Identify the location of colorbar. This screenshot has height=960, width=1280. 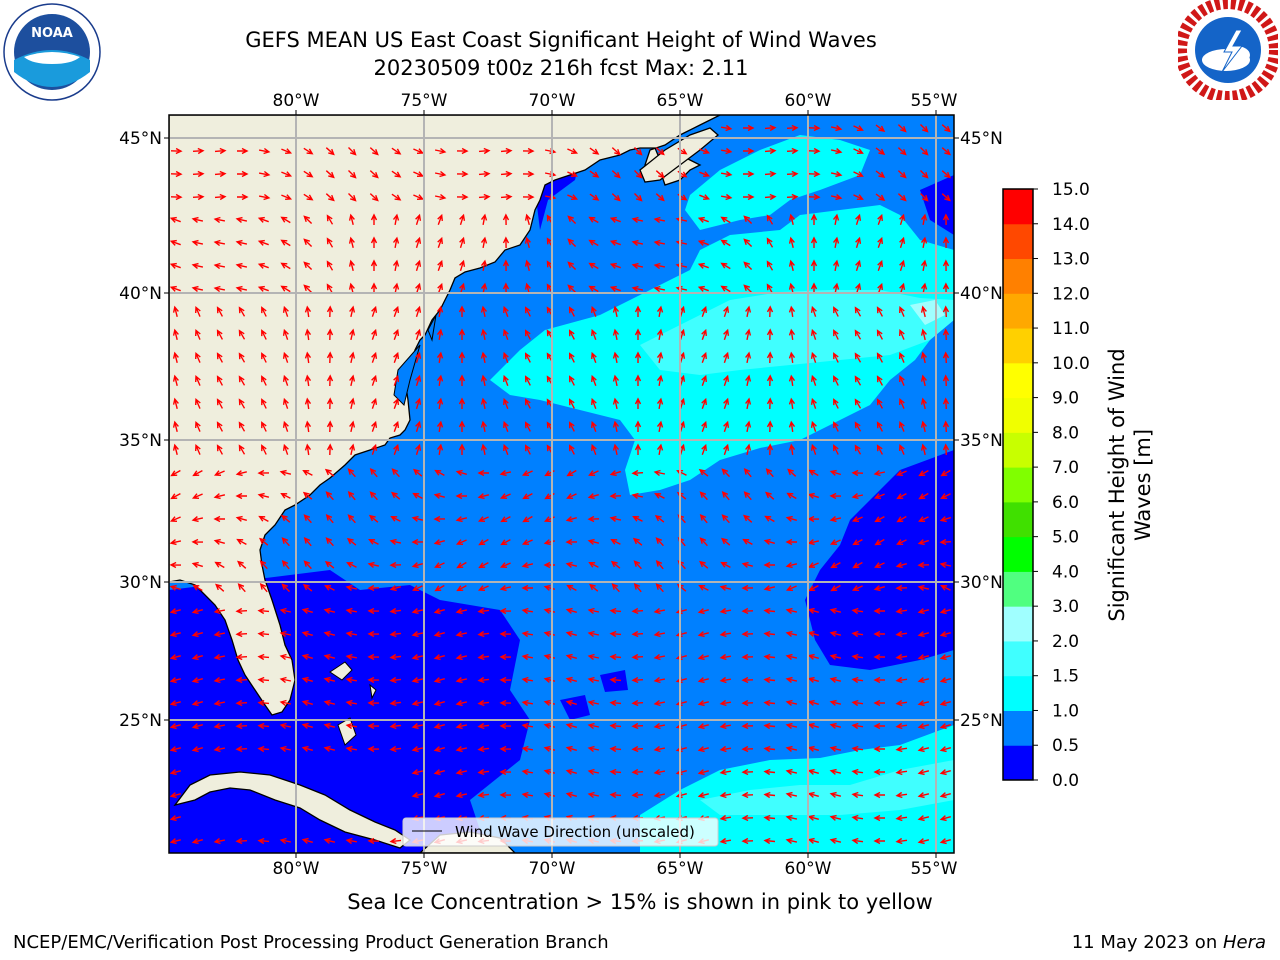
(1018, 485).